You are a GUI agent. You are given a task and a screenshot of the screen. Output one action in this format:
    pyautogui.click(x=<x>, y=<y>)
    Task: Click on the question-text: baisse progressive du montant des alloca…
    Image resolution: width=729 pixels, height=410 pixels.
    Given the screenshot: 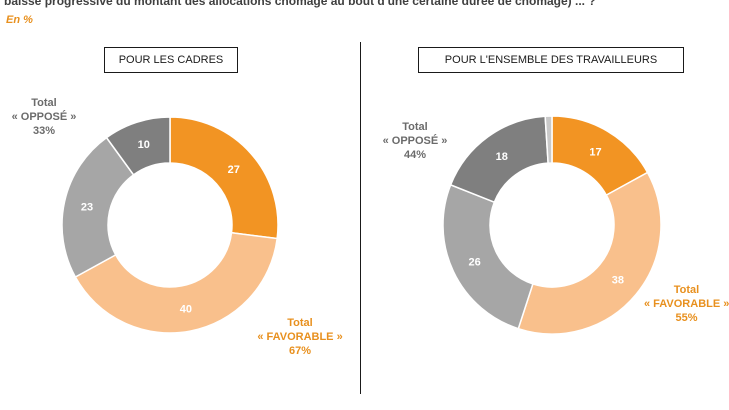 What is the action you would take?
    pyautogui.click(x=300, y=4)
    